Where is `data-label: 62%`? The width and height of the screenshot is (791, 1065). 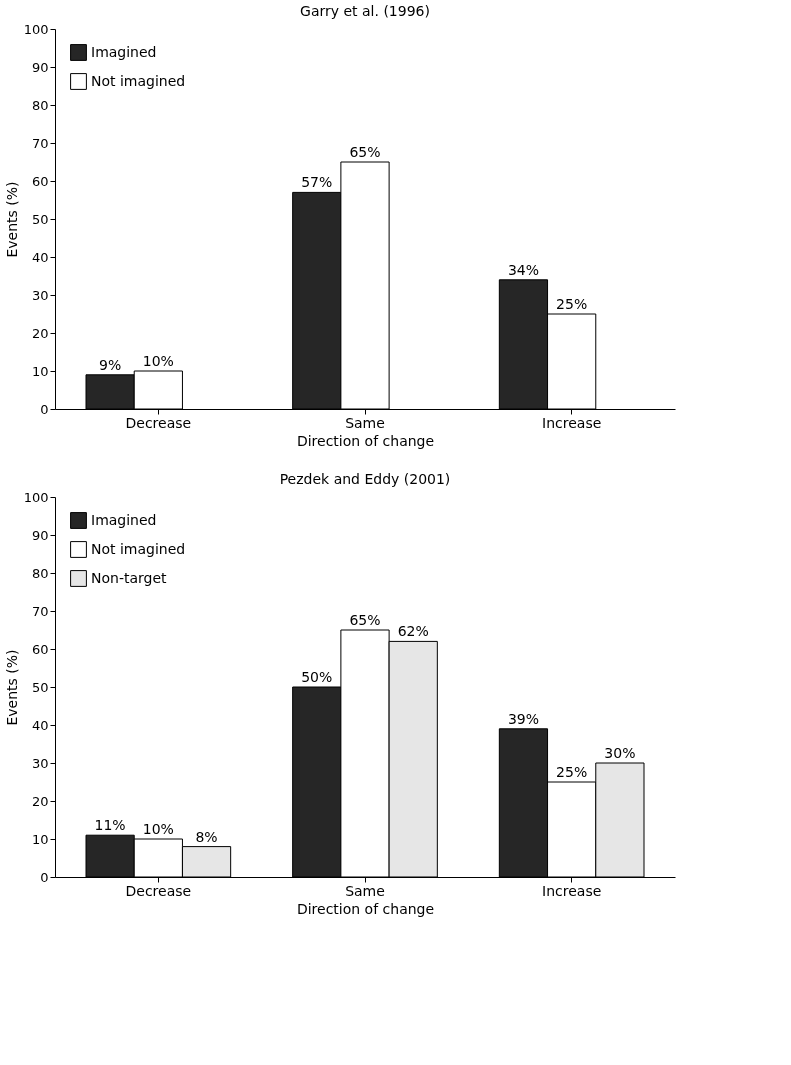
data-label: 62% is located at coordinates (413, 631).